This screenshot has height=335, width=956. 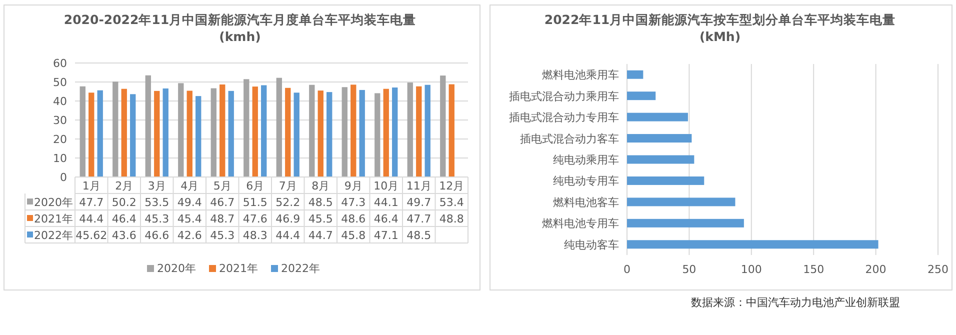 What do you see at coordinates (53, 202) in the screenshot?
I see `legend-label: 2020年` at bounding box center [53, 202].